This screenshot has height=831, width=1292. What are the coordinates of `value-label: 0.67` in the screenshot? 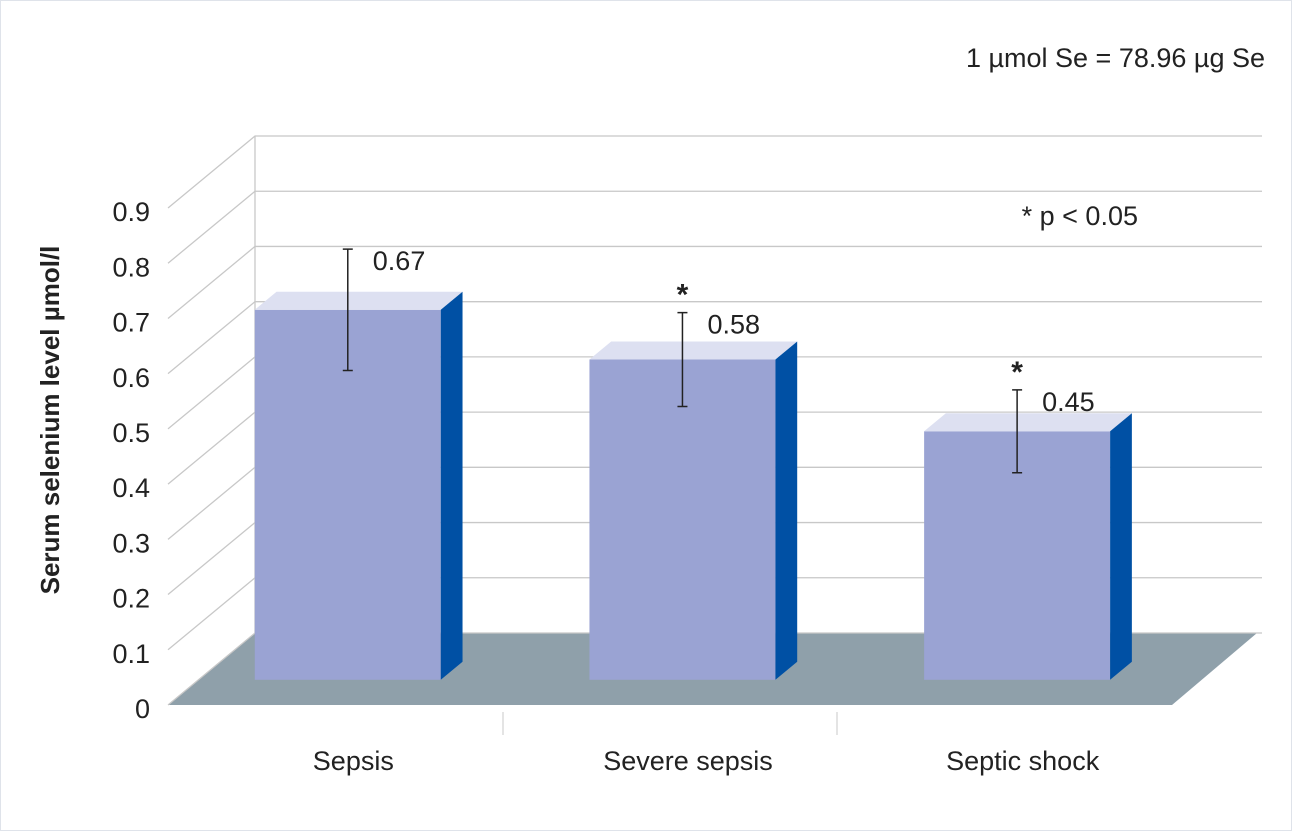 It's located at (399, 261).